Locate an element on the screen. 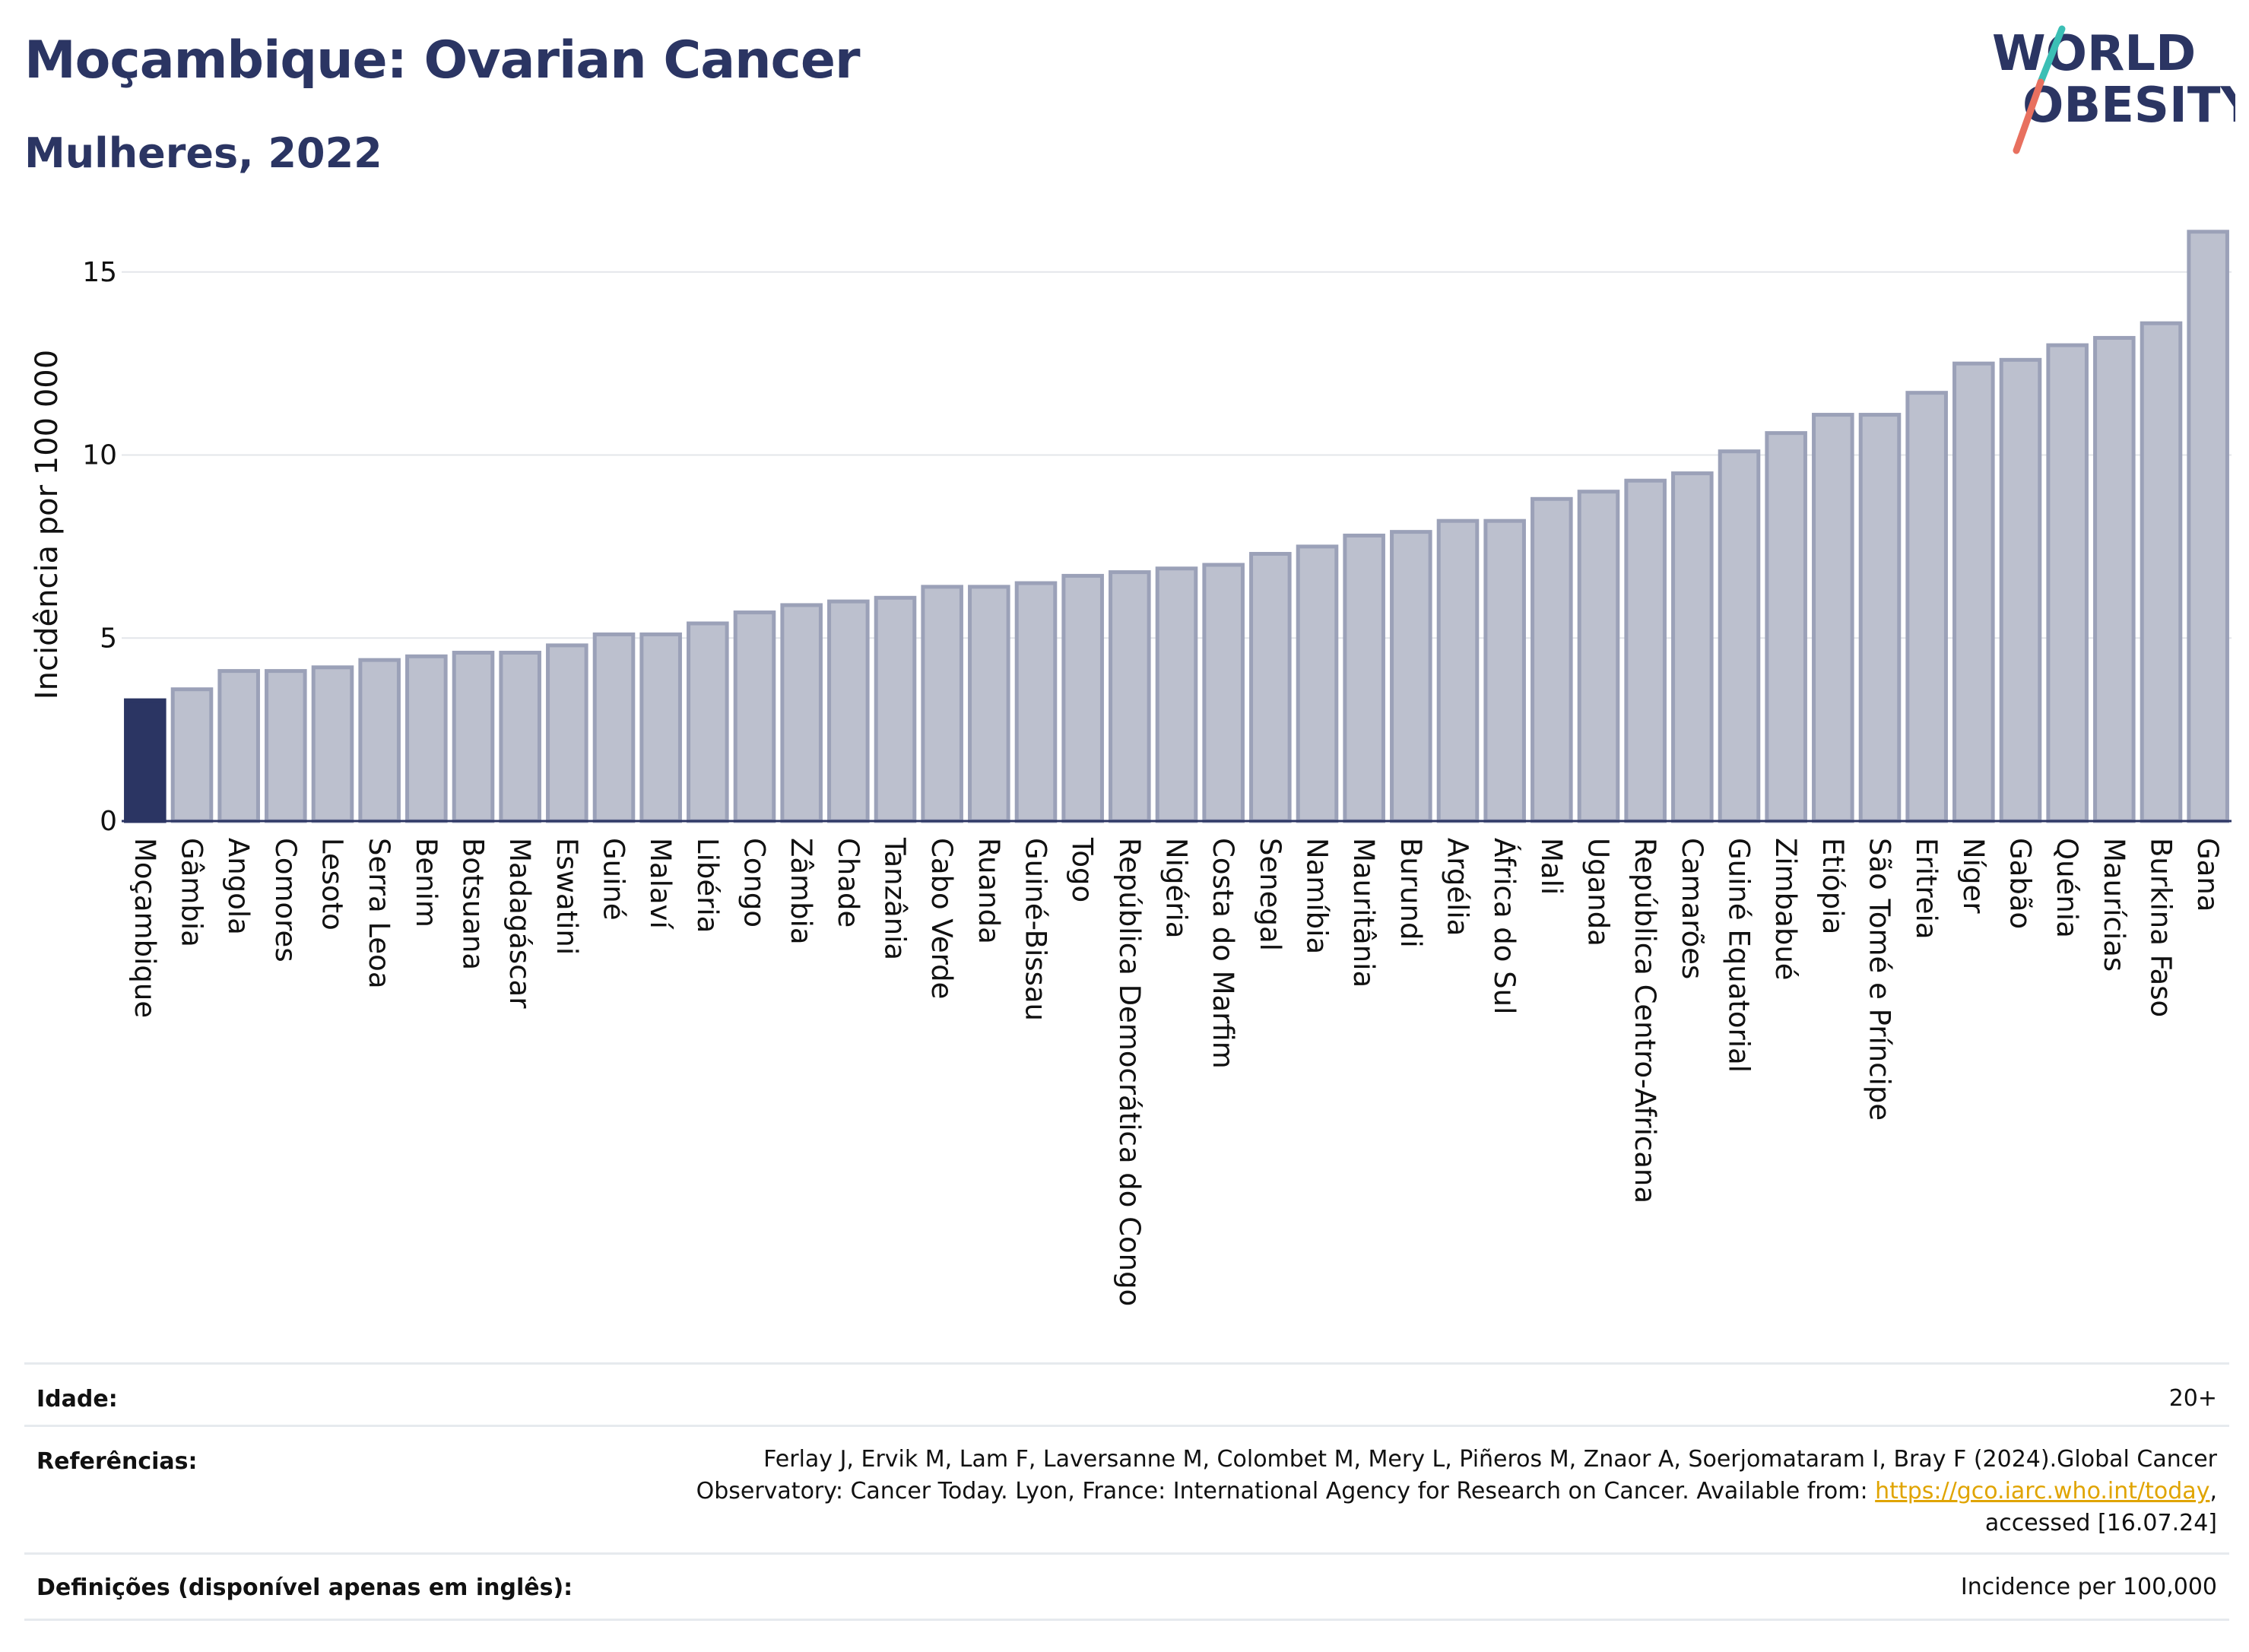 The image size is (2249, 1652). y-tick-label: 5 is located at coordinates (108, 638).